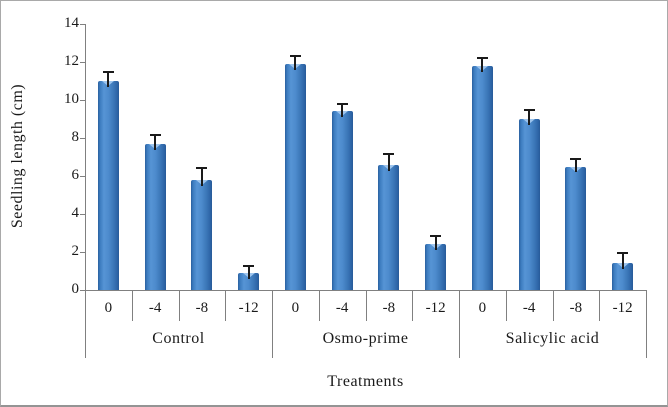 Image resolution: width=668 pixels, height=407 pixels. What do you see at coordinates (75, 213) in the screenshot?
I see `y-tick-label: 4` at bounding box center [75, 213].